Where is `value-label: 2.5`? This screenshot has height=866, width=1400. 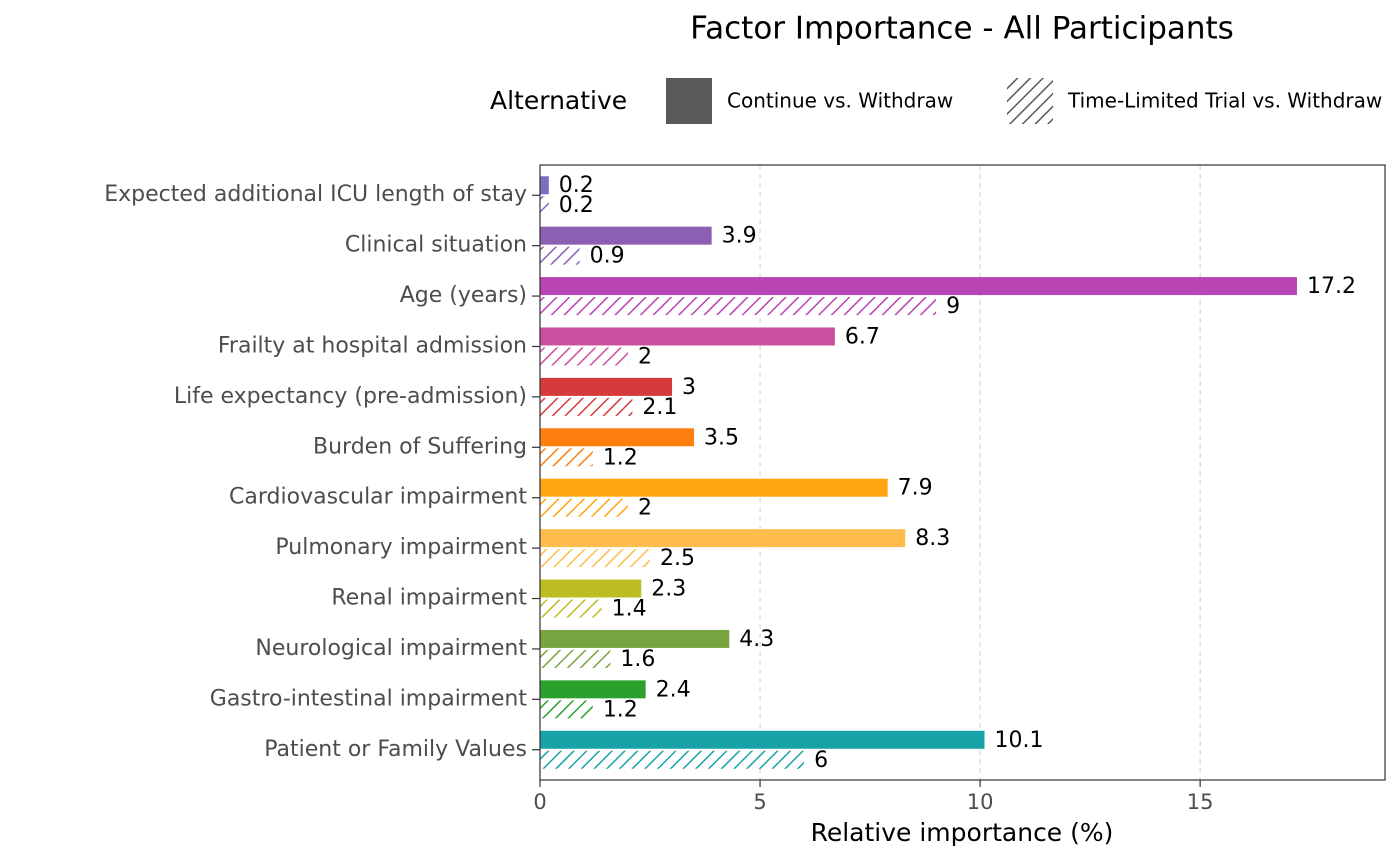 value-label: 2.5 is located at coordinates (677, 558).